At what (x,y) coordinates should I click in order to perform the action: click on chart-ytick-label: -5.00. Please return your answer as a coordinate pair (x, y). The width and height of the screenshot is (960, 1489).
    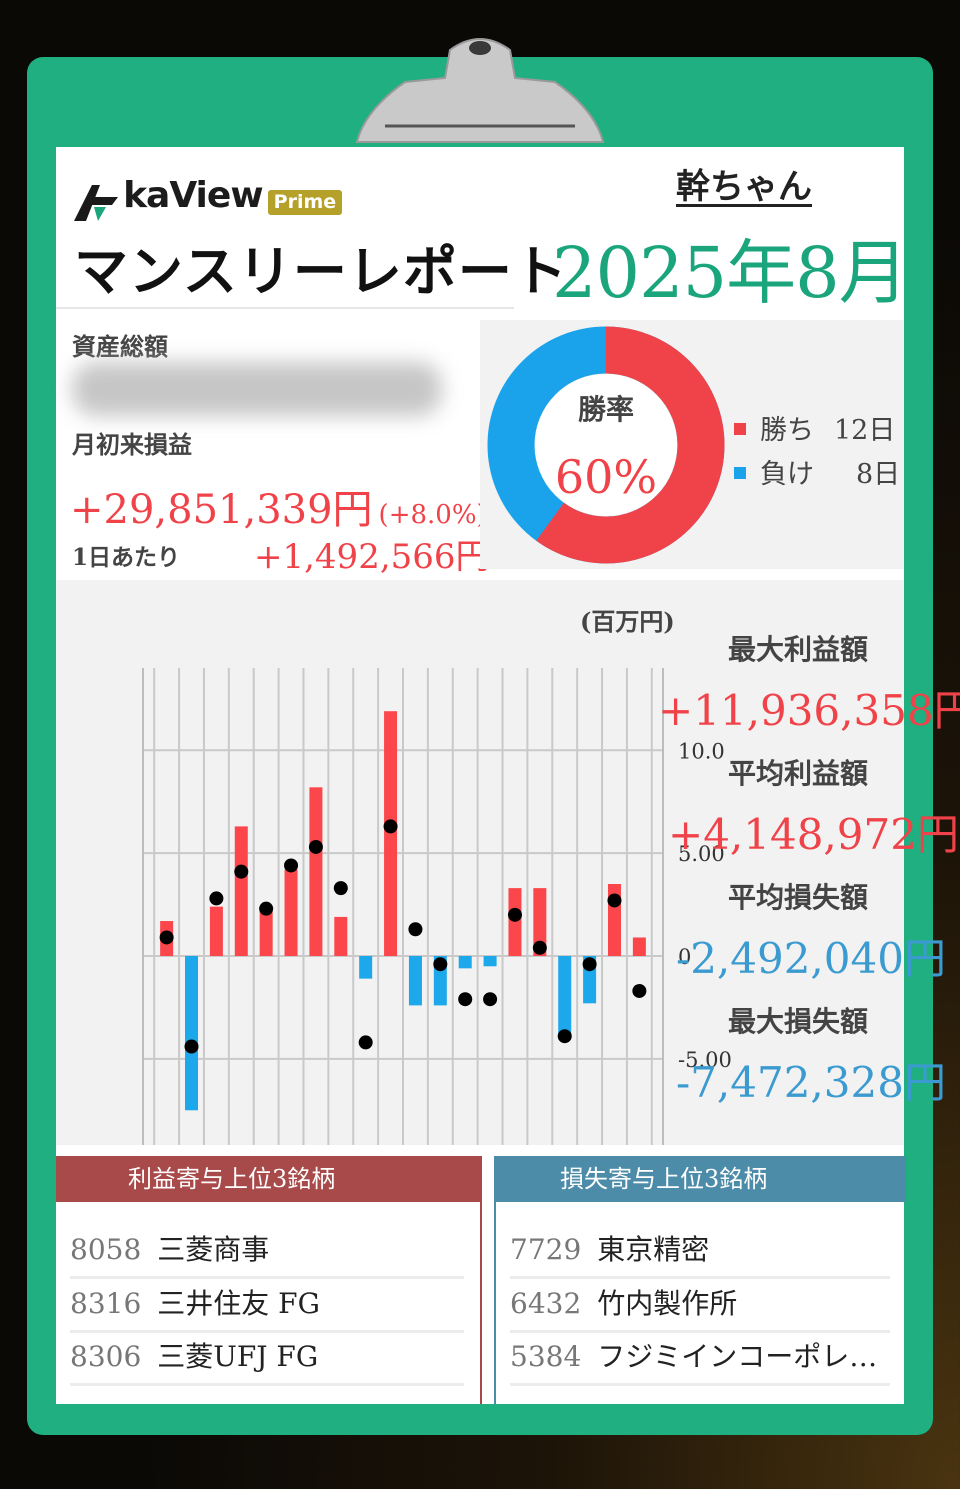
    Looking at the image, I should click on (705, 1060).